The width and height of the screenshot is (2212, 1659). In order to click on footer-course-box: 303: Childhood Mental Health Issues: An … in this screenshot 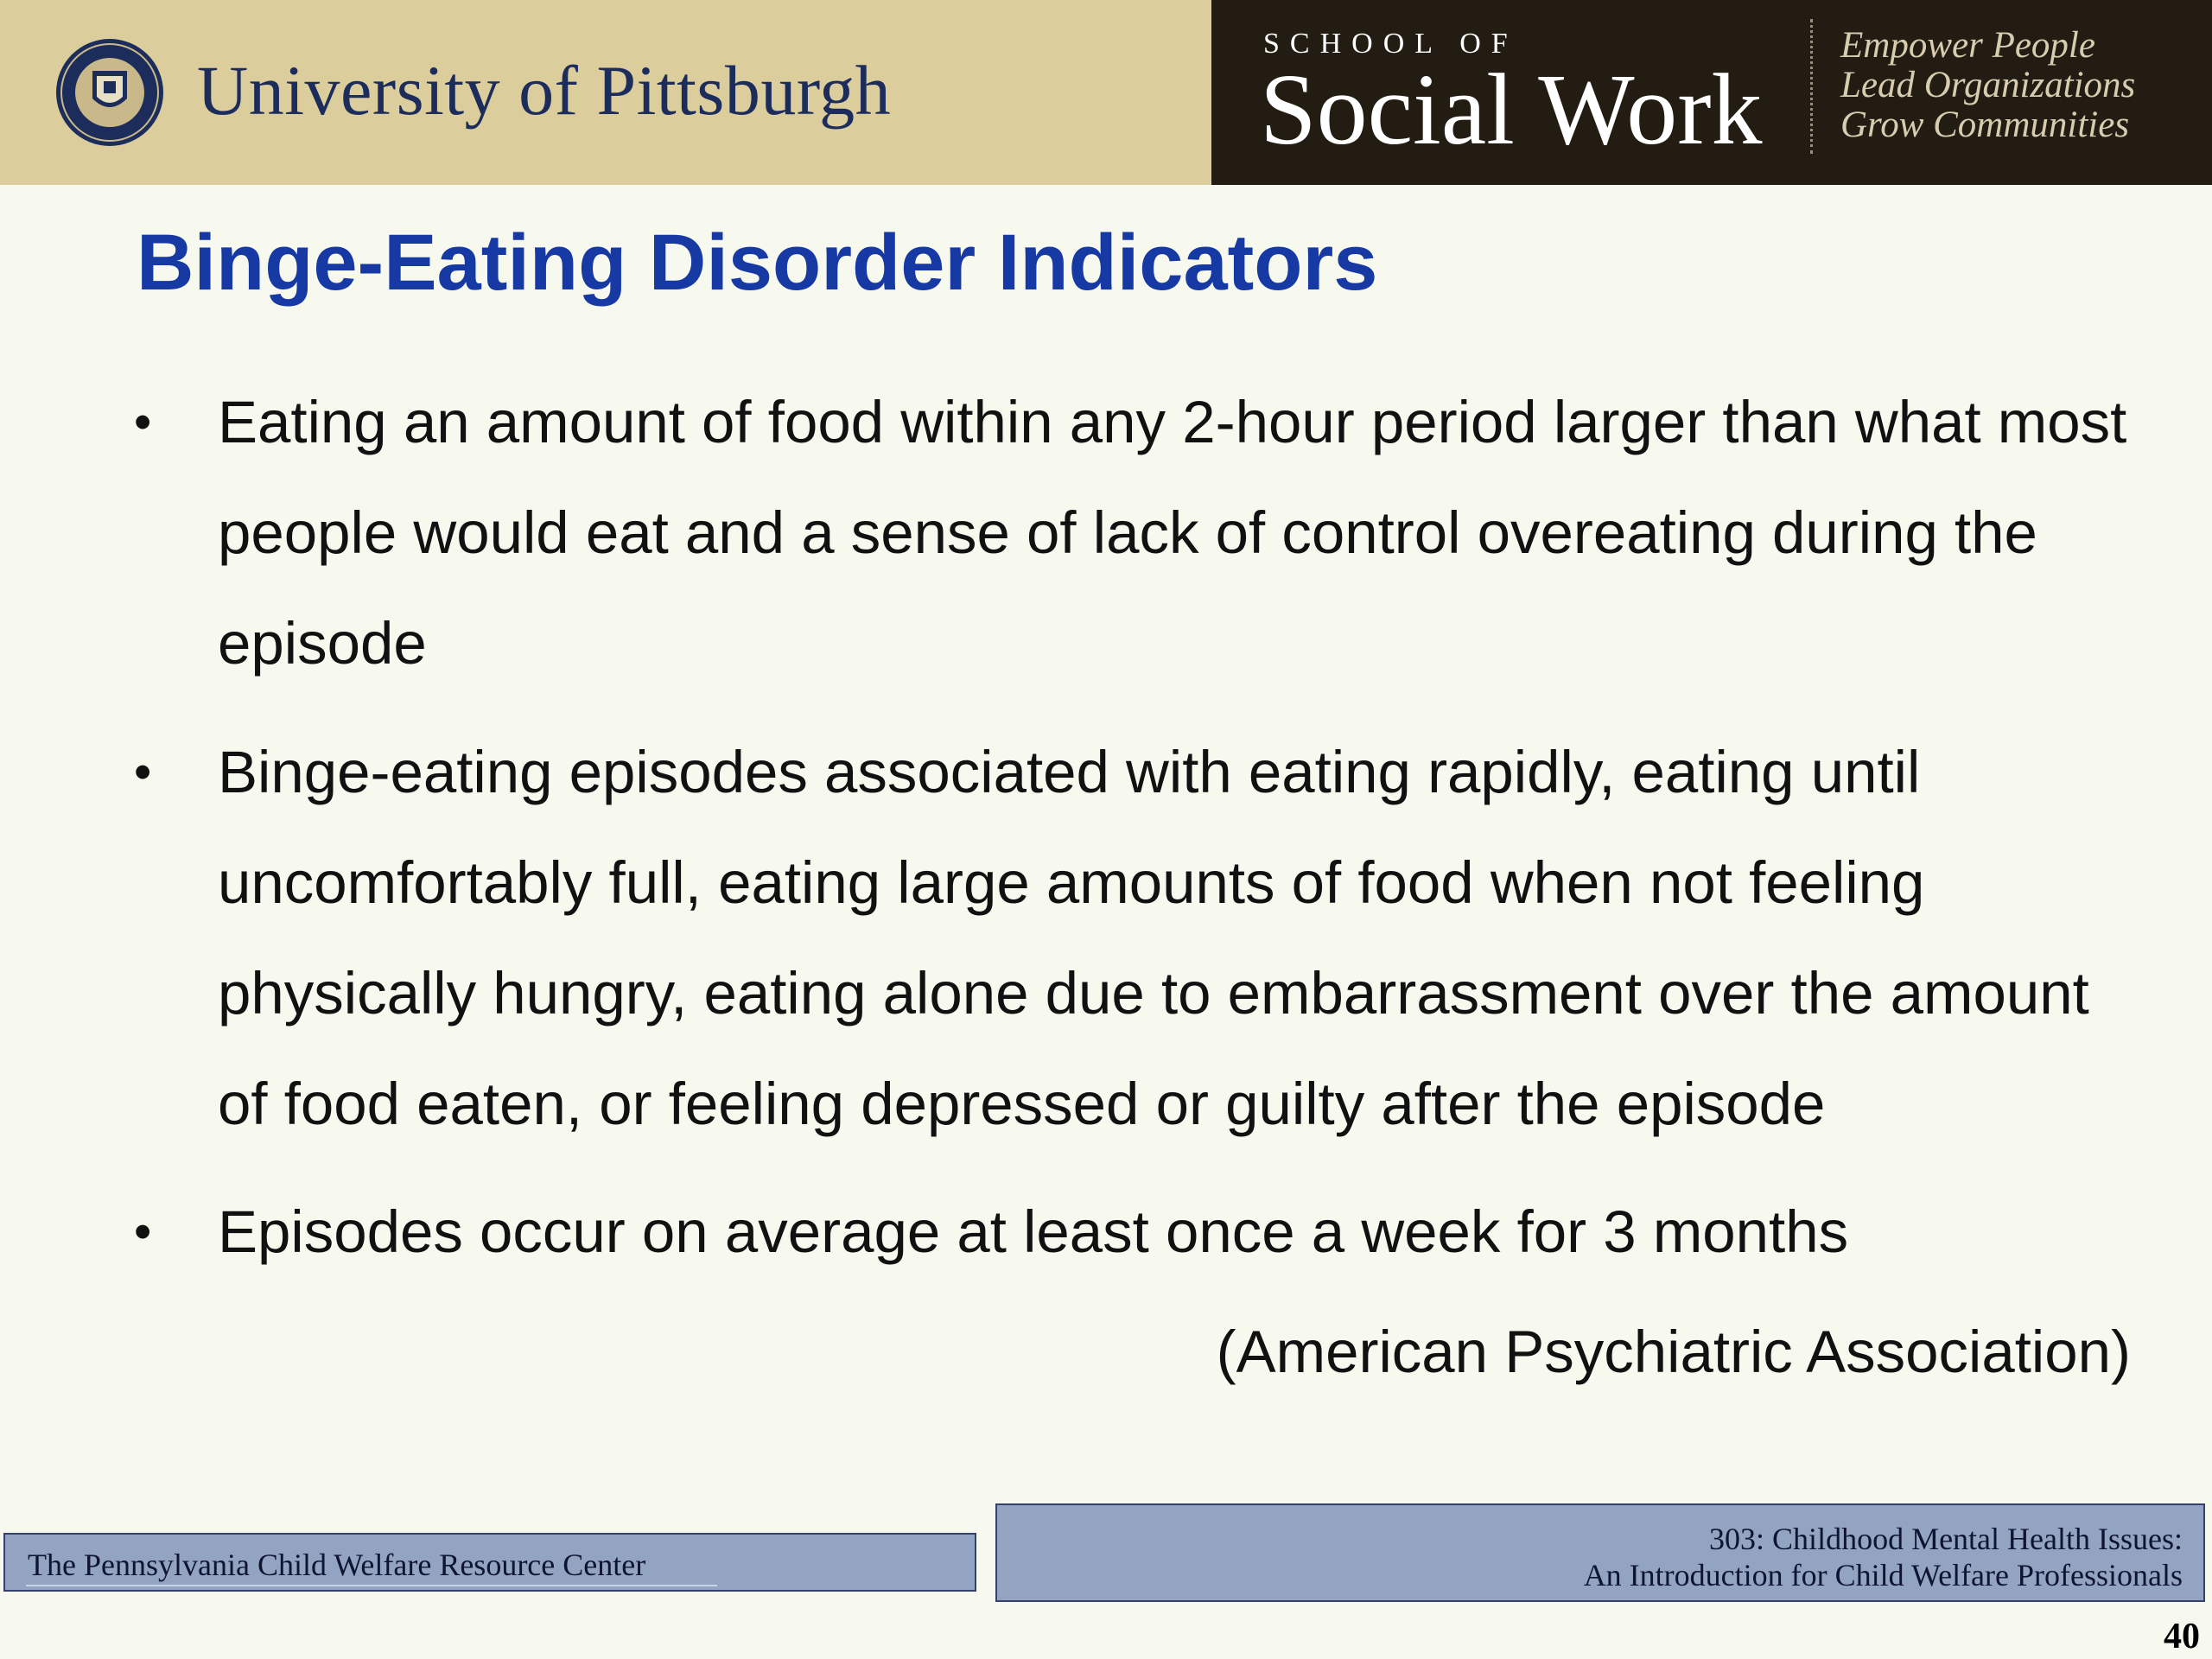, I will do `click(1600, 1552)`.